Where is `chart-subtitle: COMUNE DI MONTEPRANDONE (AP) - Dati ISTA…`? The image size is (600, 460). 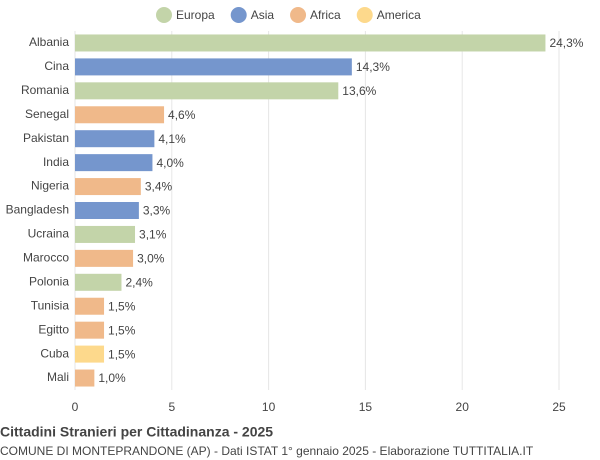
chart-subtitle: COMUNE DI MONTEPRANDONE (AP) - Dati ISTA… is located at coordinates (267, 451).